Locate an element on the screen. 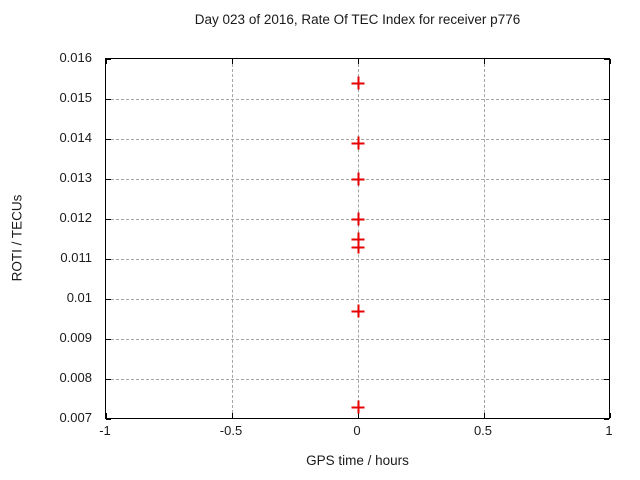 The image size is (640, 480). x-tick-label: -0.5 is located at coordinates (231, 430).